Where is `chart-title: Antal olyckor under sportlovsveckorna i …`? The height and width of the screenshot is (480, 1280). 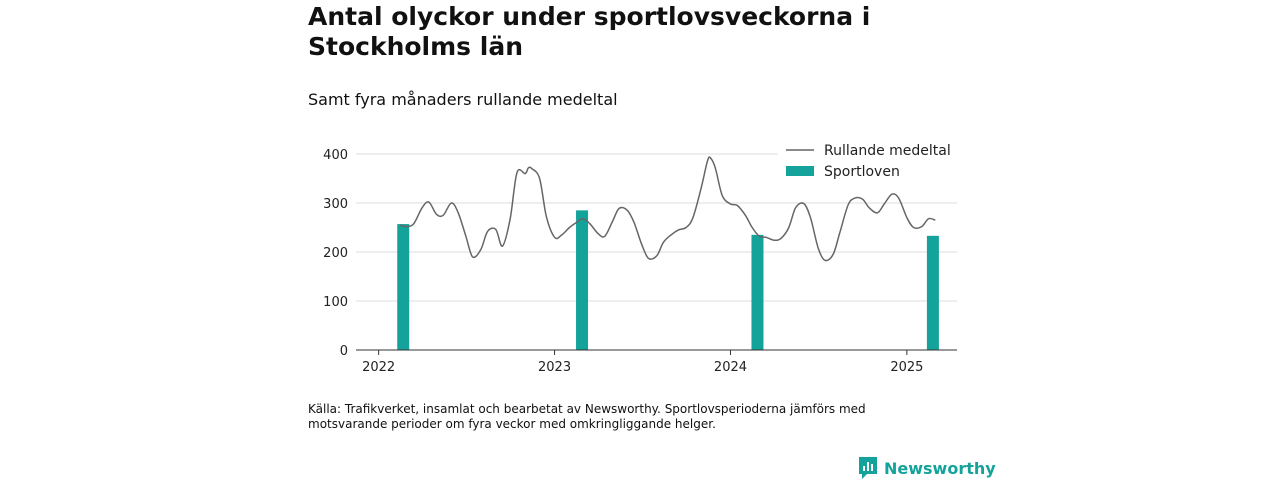 chart-title: Antal olyckor under sportlovsveckorna i … is located at coordinates (589, 31).